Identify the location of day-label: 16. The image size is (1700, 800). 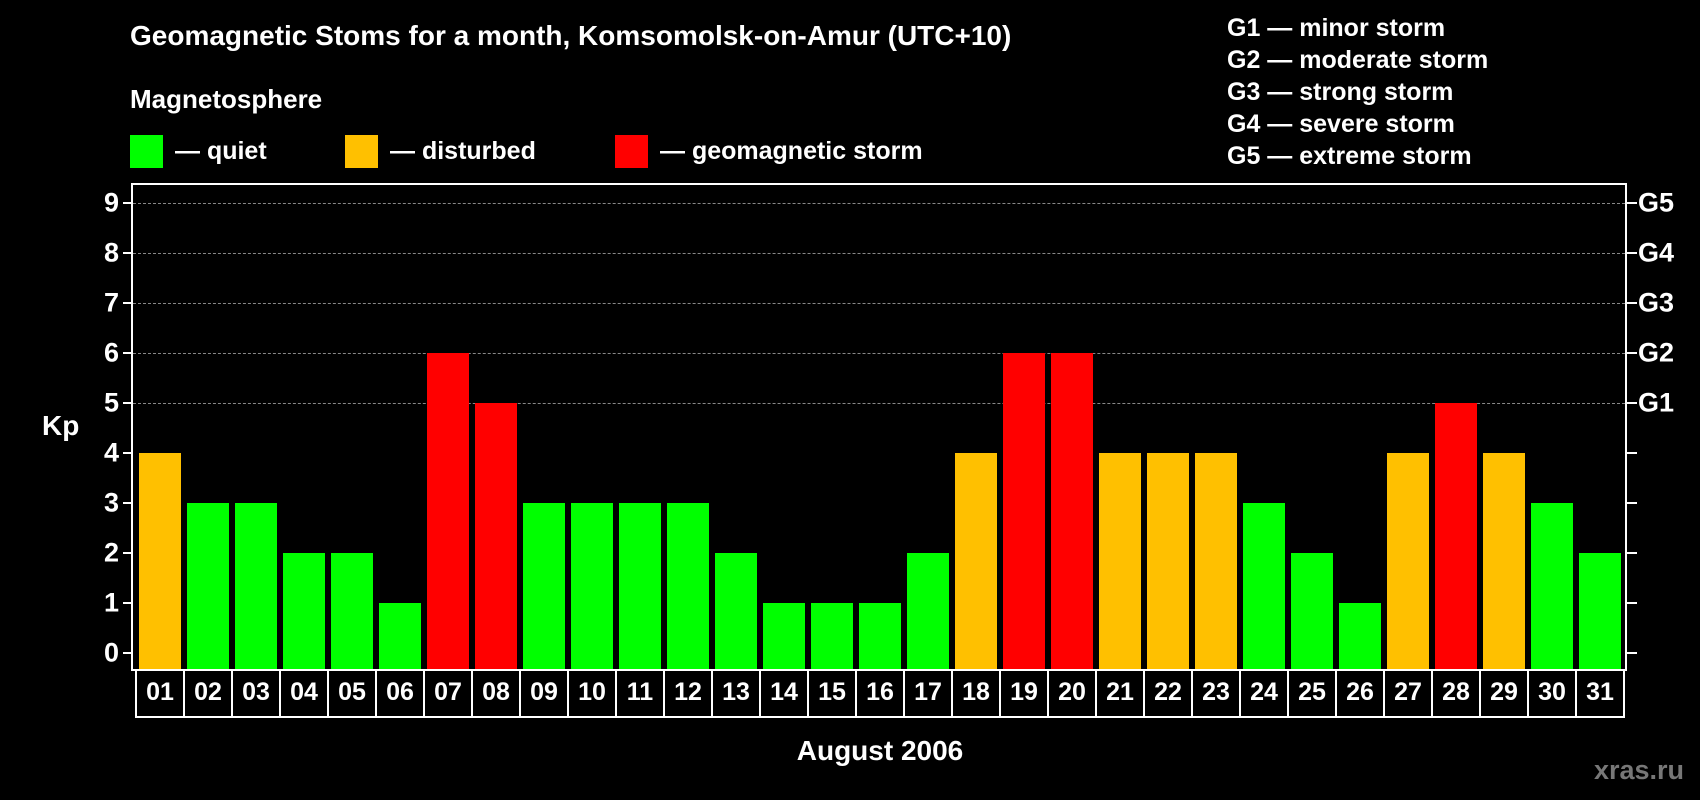
(881, 692).